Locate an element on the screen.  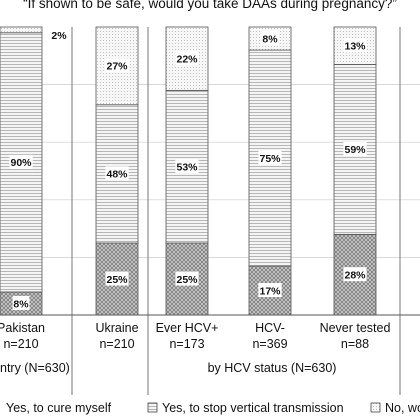
data-label: 53% is located at coordinates (187, 166).